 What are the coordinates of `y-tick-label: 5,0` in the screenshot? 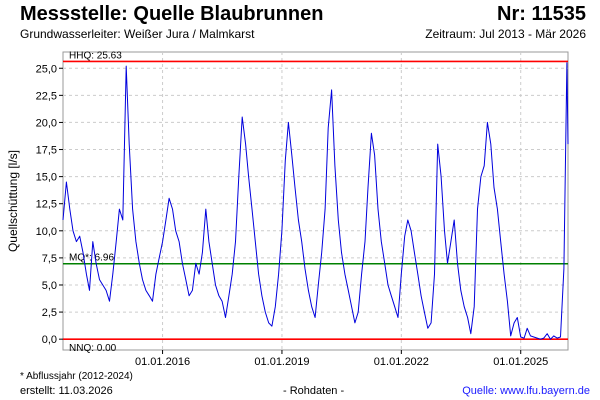 It's located at (49, 286).